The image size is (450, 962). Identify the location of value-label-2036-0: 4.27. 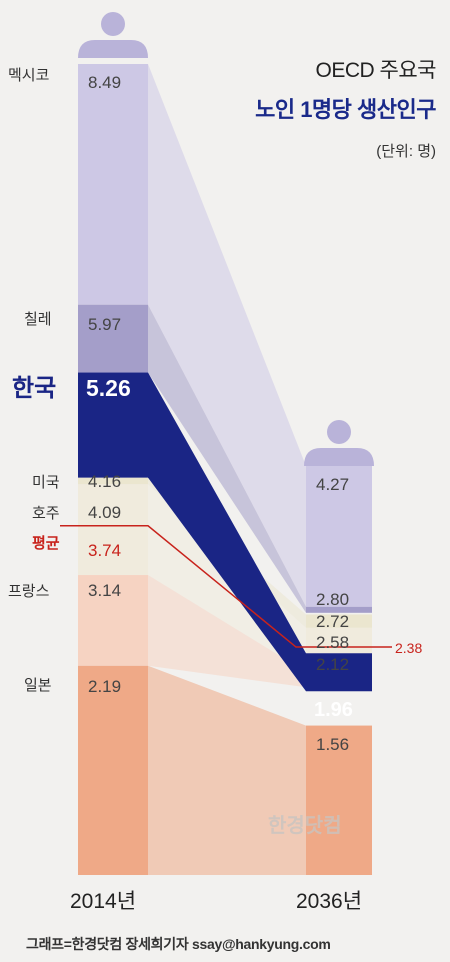
(332, 484).